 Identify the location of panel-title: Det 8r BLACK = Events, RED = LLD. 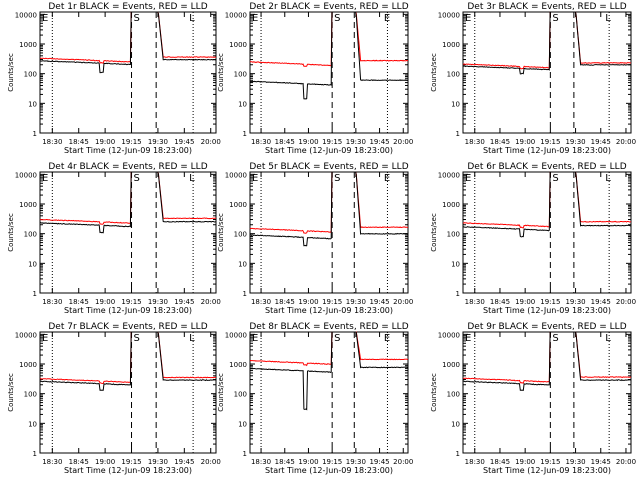
(328, 327).